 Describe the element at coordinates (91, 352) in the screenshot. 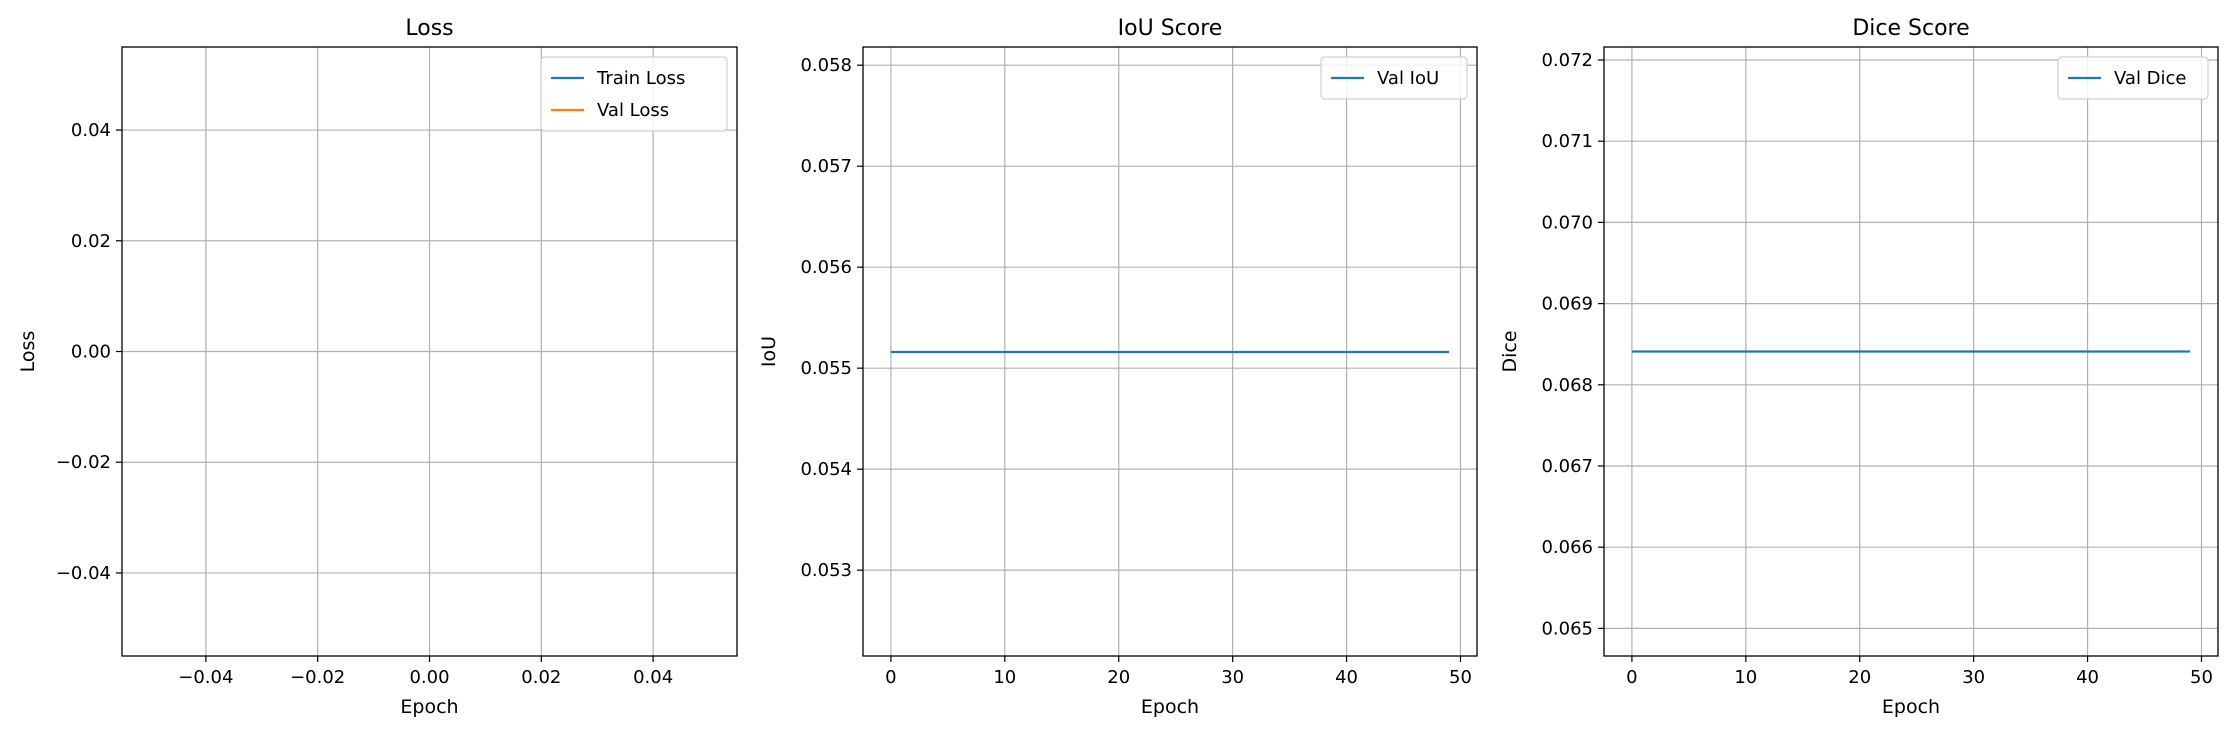

I see `chart-1-ytick-label-2: 0.00` at that location.